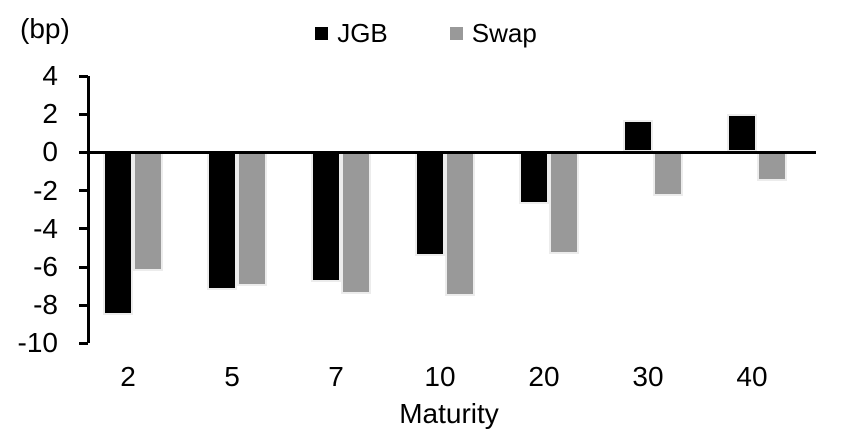 This screenshot has width=852, height=438. I want to click on x-category-label: 10, so click(440, 376).